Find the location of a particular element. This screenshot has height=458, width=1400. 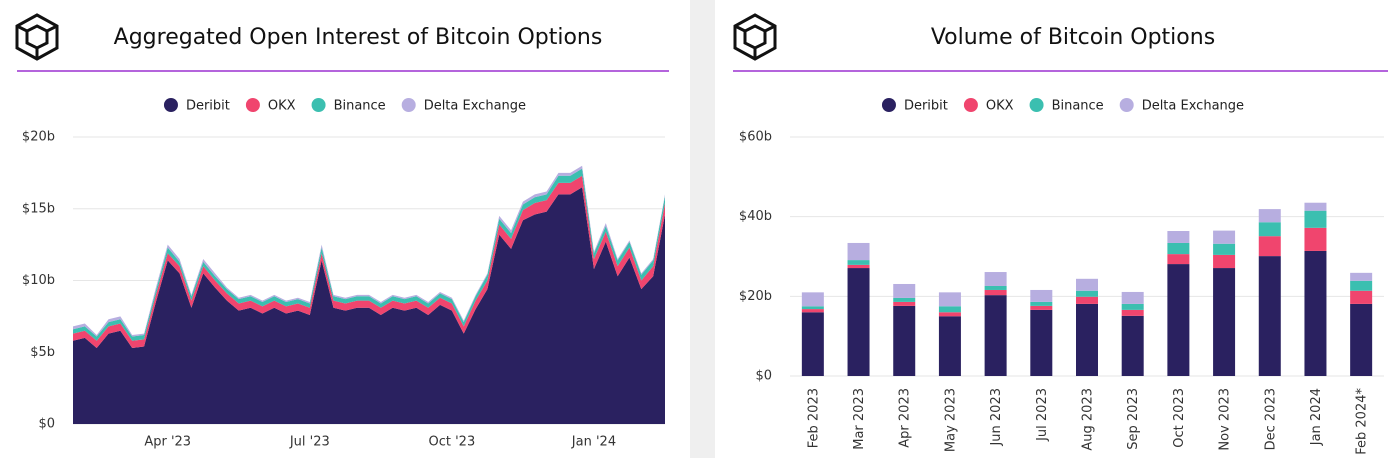

x-tick-label: Dec 2023 is located at coordinates (1270, 419).